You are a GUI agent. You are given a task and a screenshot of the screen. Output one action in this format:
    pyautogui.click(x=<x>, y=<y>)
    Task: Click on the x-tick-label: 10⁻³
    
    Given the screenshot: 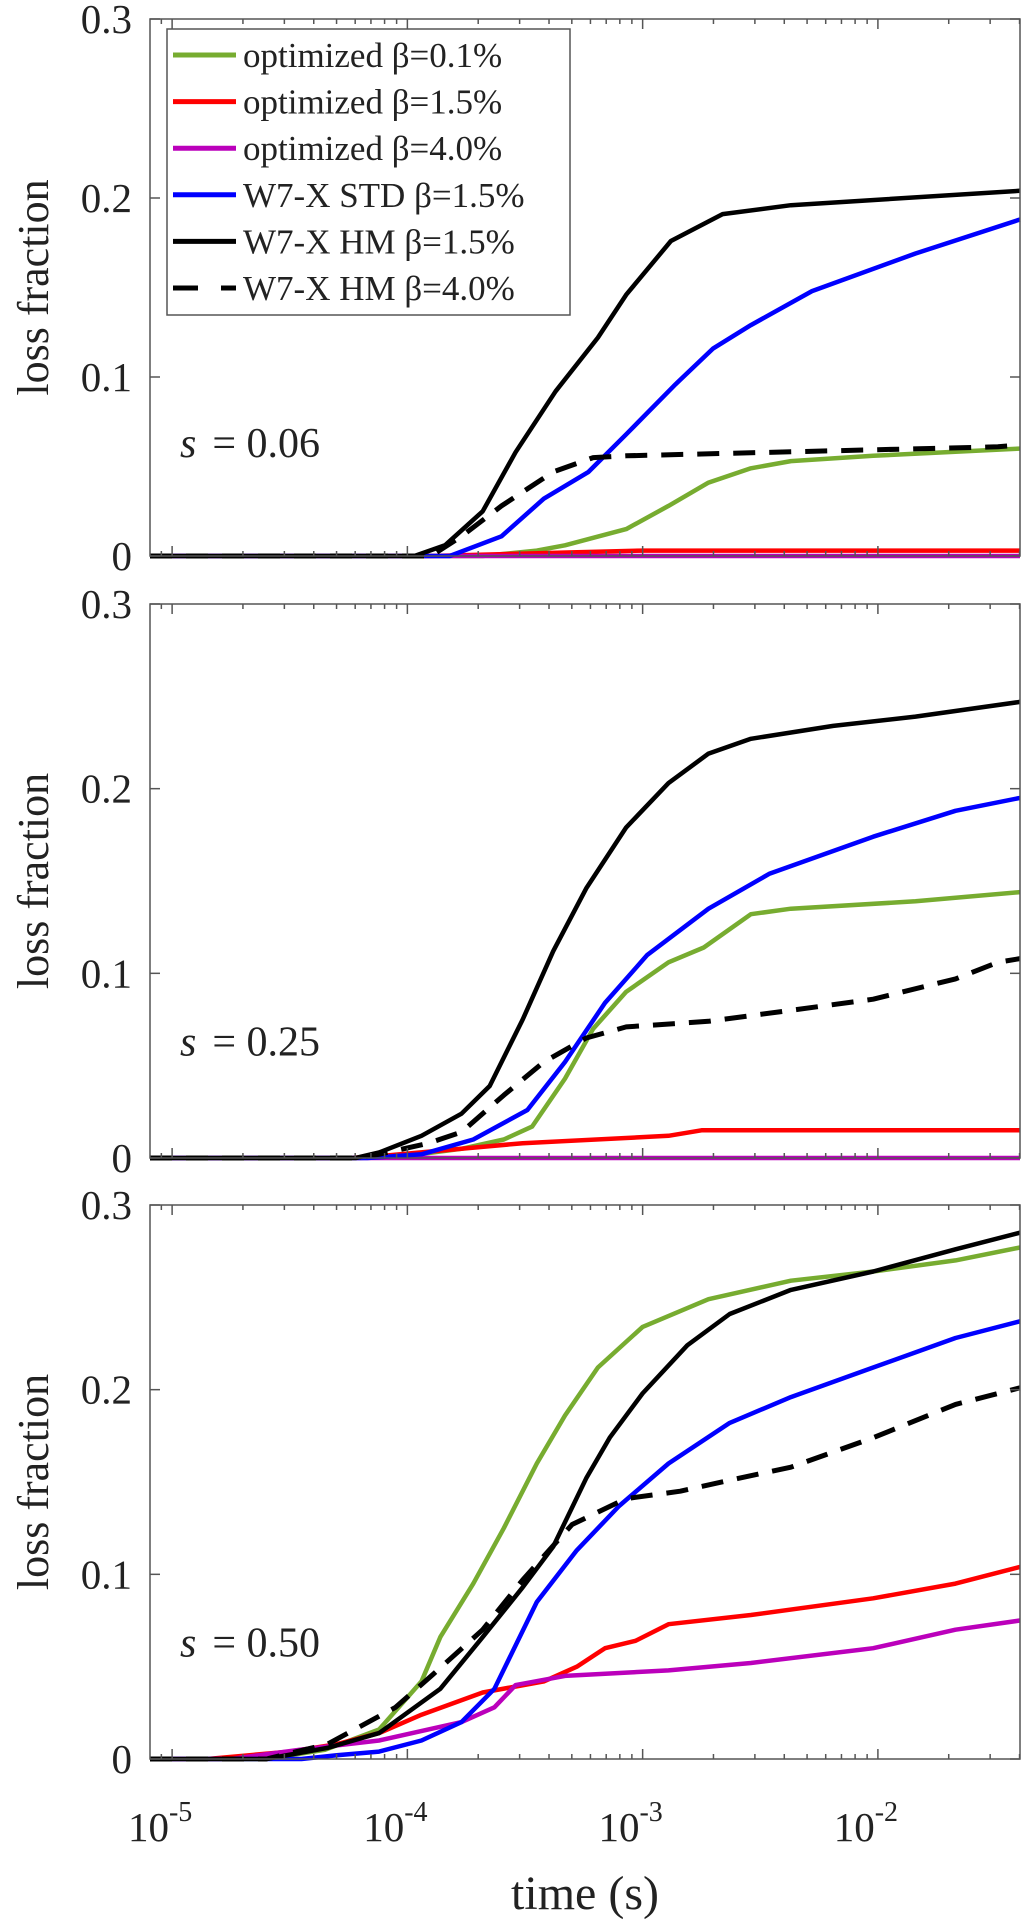 What is the action you would take?
    pyautogui.click(x=630, y=1823)
    